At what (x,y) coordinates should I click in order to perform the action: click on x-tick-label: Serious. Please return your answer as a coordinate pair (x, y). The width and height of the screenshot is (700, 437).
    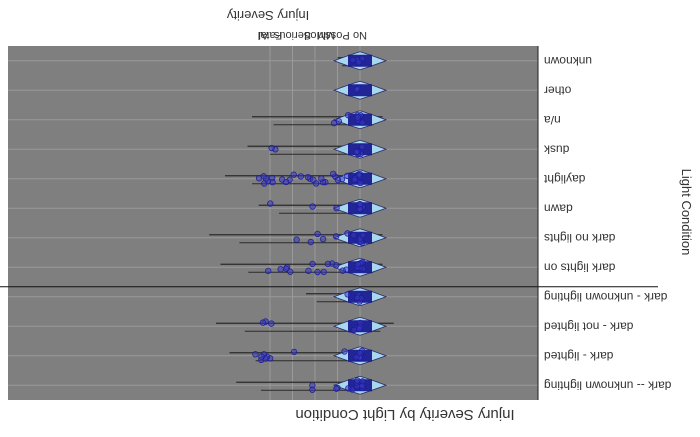
    Looking at the image, I should click on (292, 35).